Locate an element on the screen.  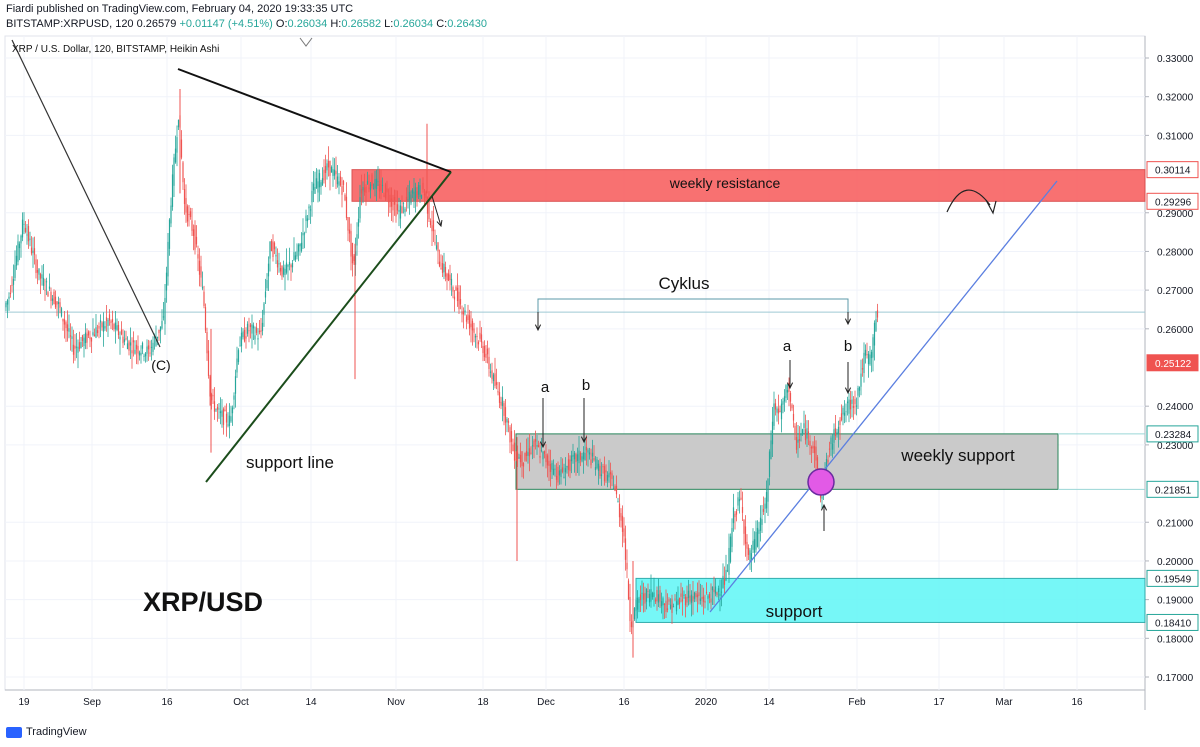
x-tick-label: Nov is located at coordinates (396, 702).